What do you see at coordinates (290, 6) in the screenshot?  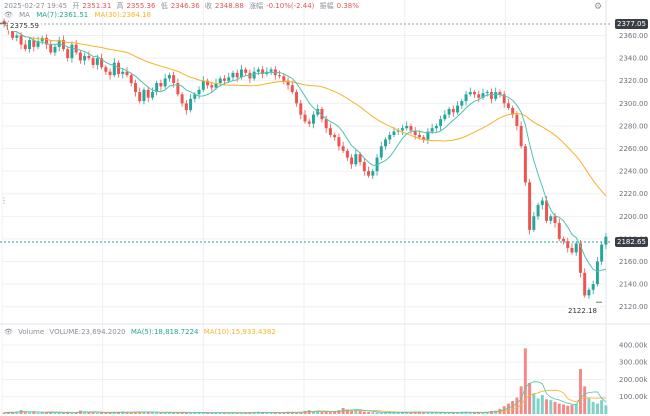 I see `change-value: -0.10%(-2.44)` at bounding box center [290, 6].